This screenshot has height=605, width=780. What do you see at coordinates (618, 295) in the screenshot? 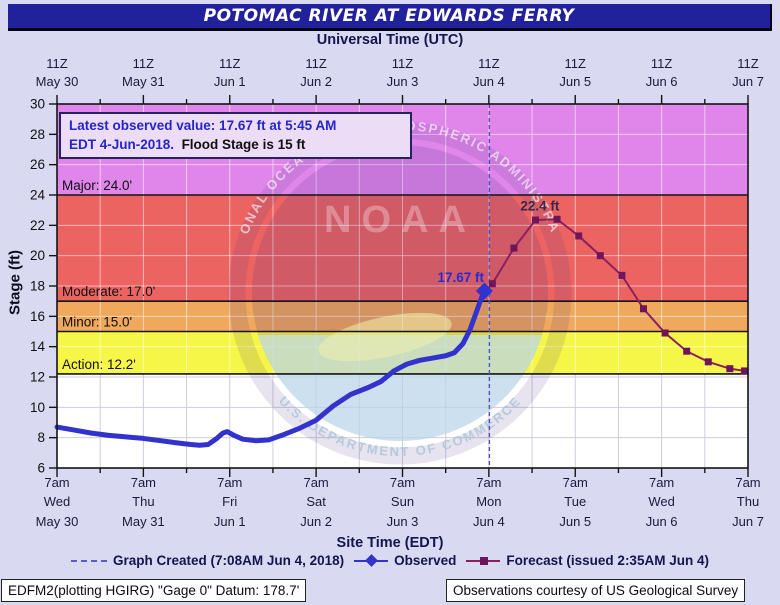
I see `forecast-series` at bounding box center [618, 295].